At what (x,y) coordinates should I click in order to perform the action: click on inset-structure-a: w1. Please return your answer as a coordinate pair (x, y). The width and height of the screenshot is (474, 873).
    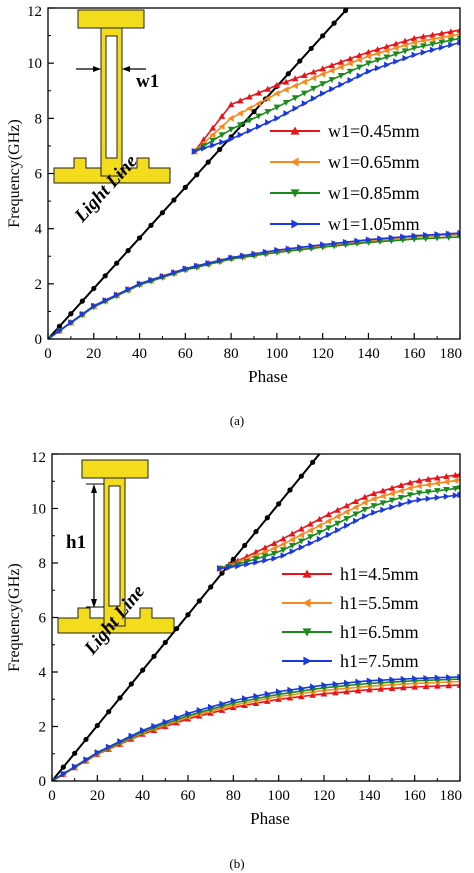
    Looking at the image, I should click on (112, 96).